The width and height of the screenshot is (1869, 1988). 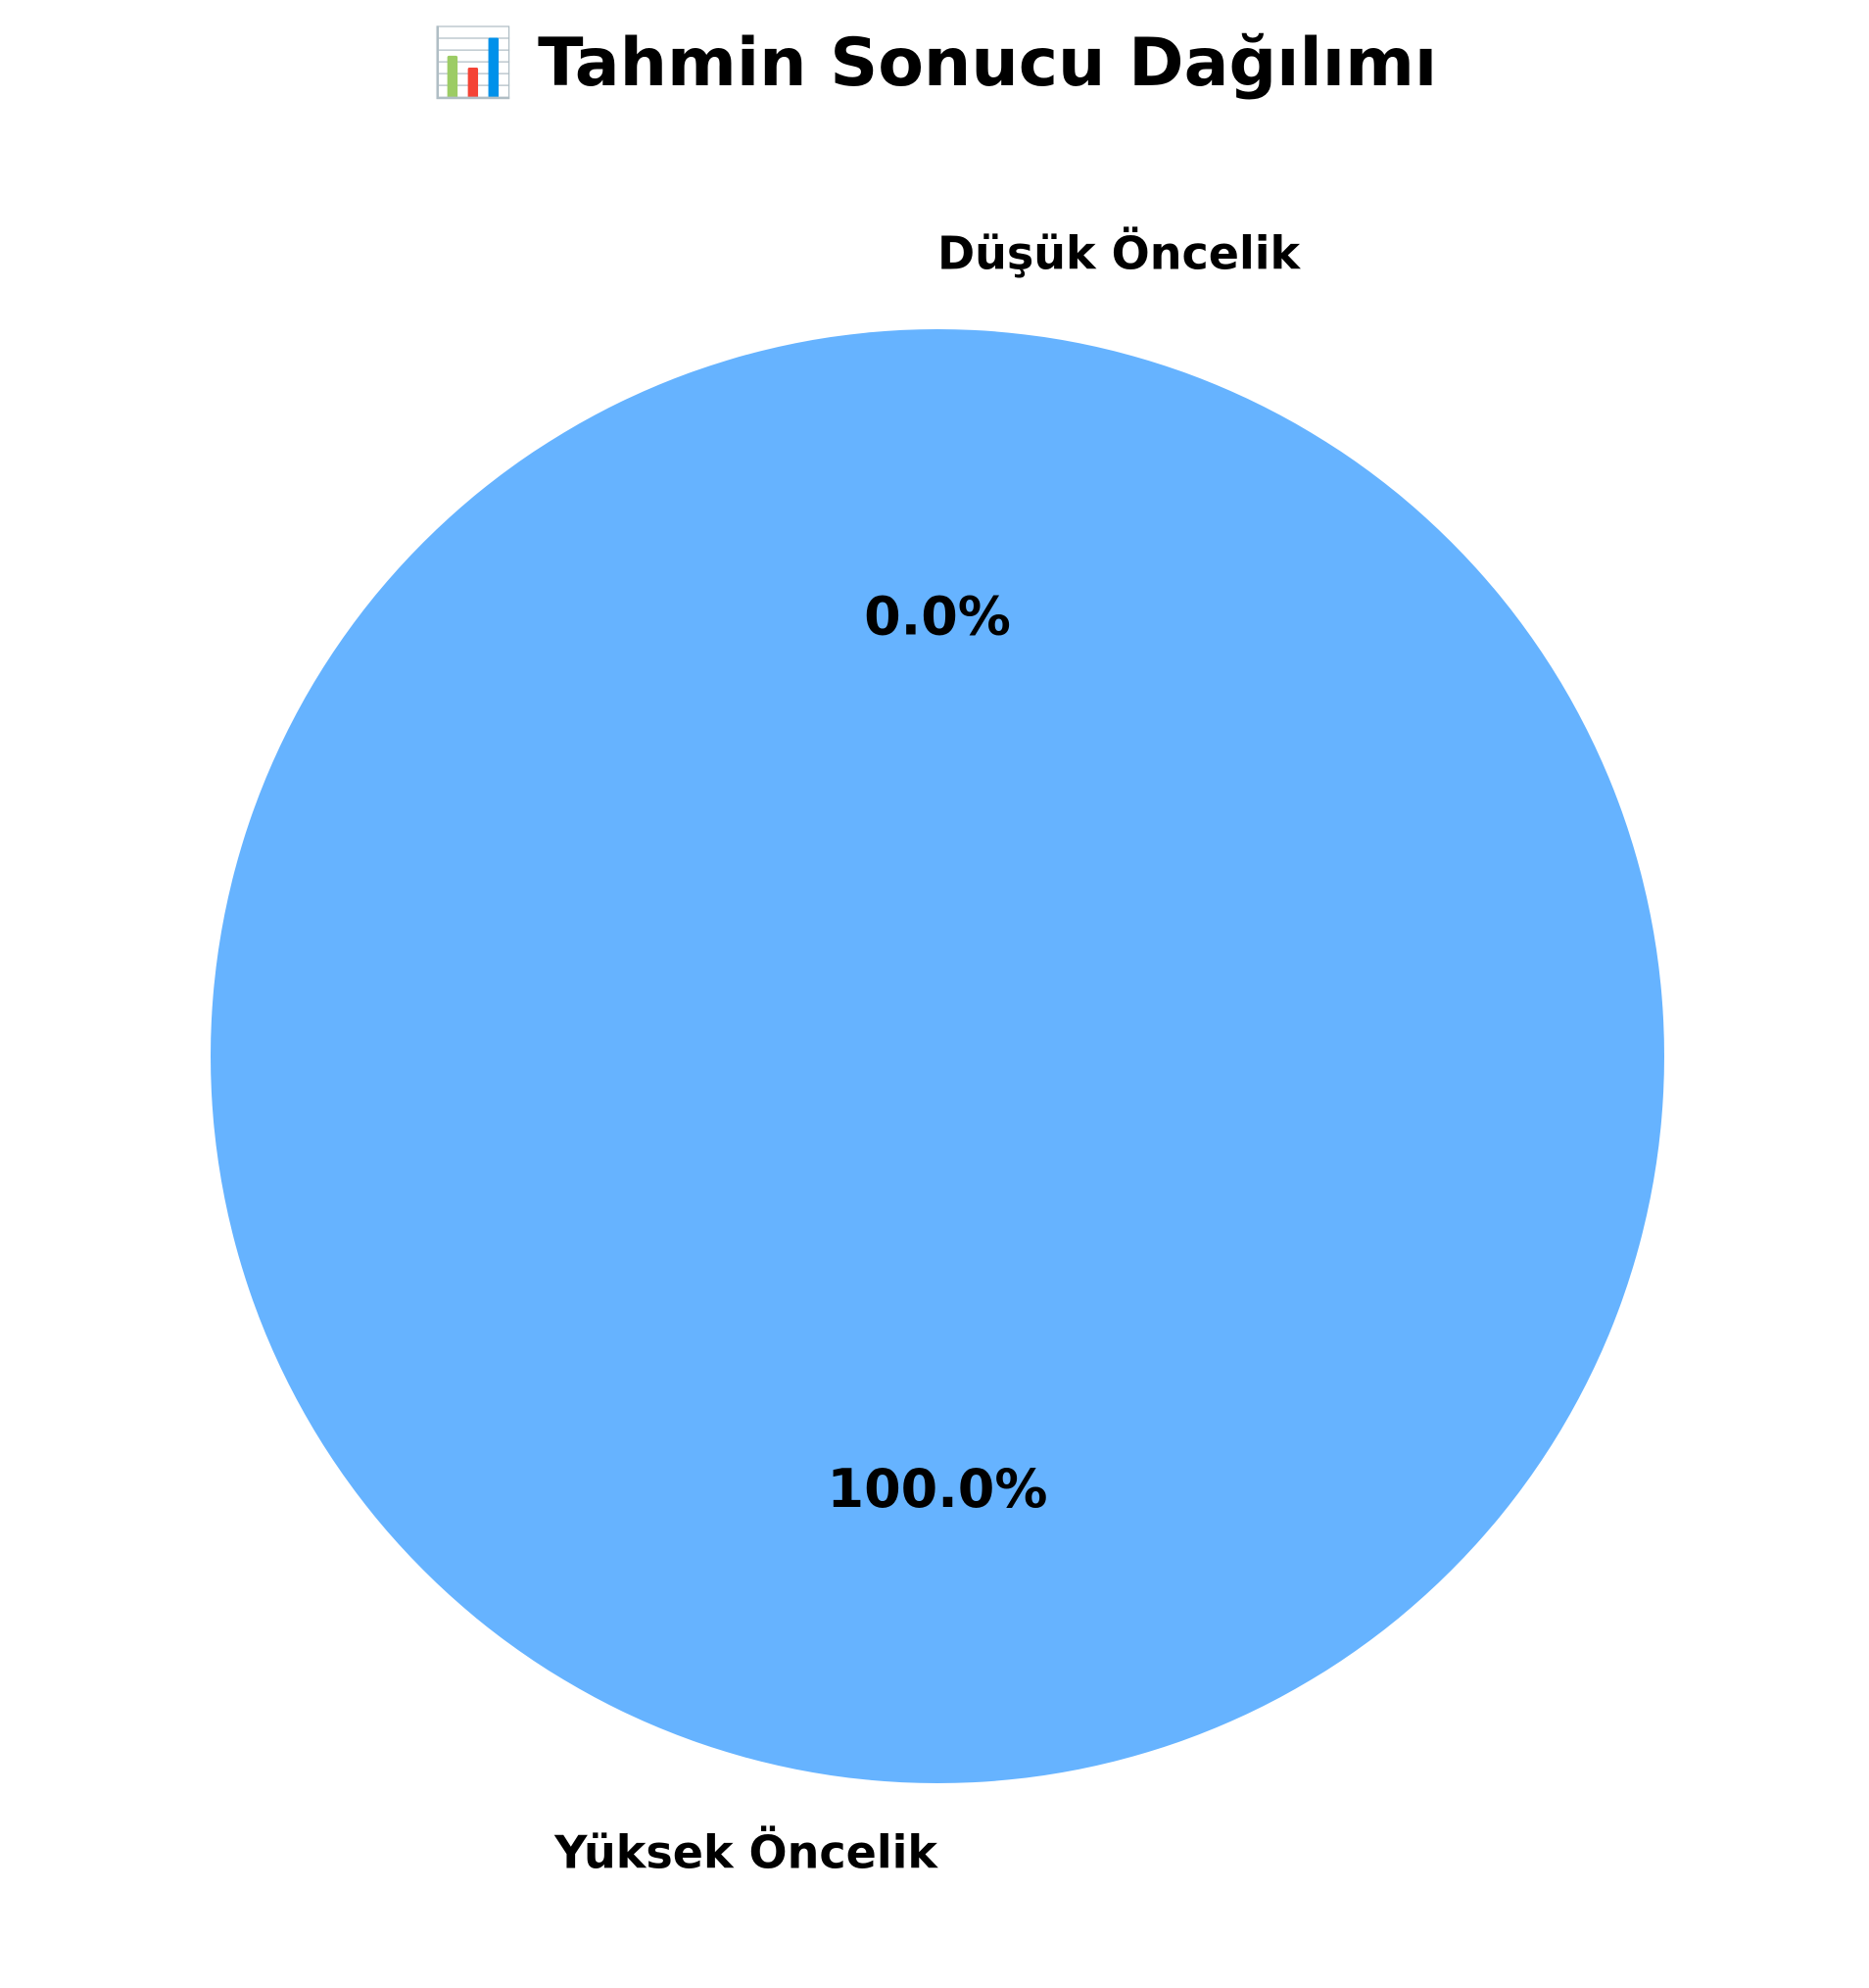 I want to click on pct-label-dusuk-oncelik: 0.0%, so click(x=937, y=616).